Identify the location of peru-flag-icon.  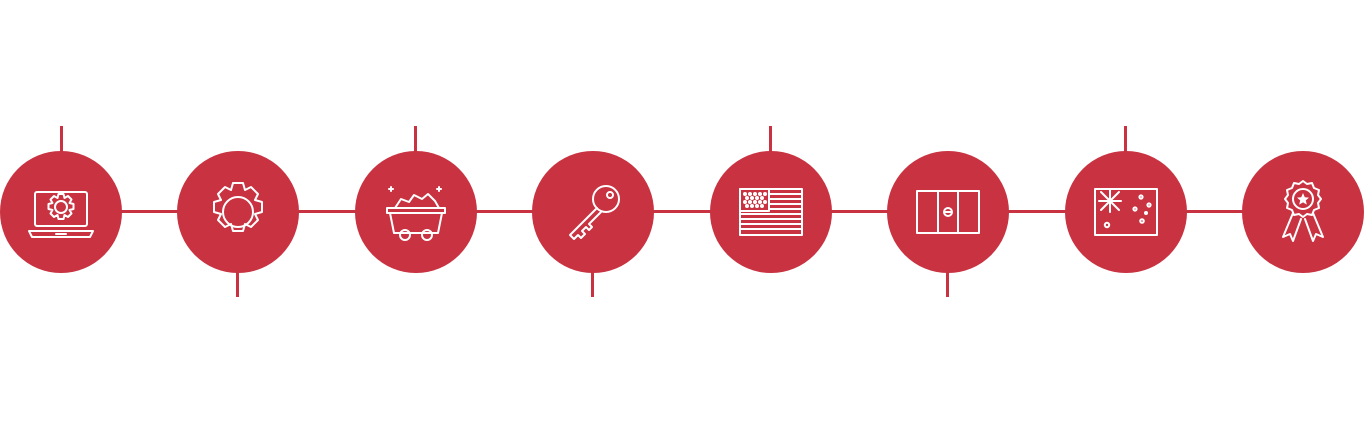
(948, 212).